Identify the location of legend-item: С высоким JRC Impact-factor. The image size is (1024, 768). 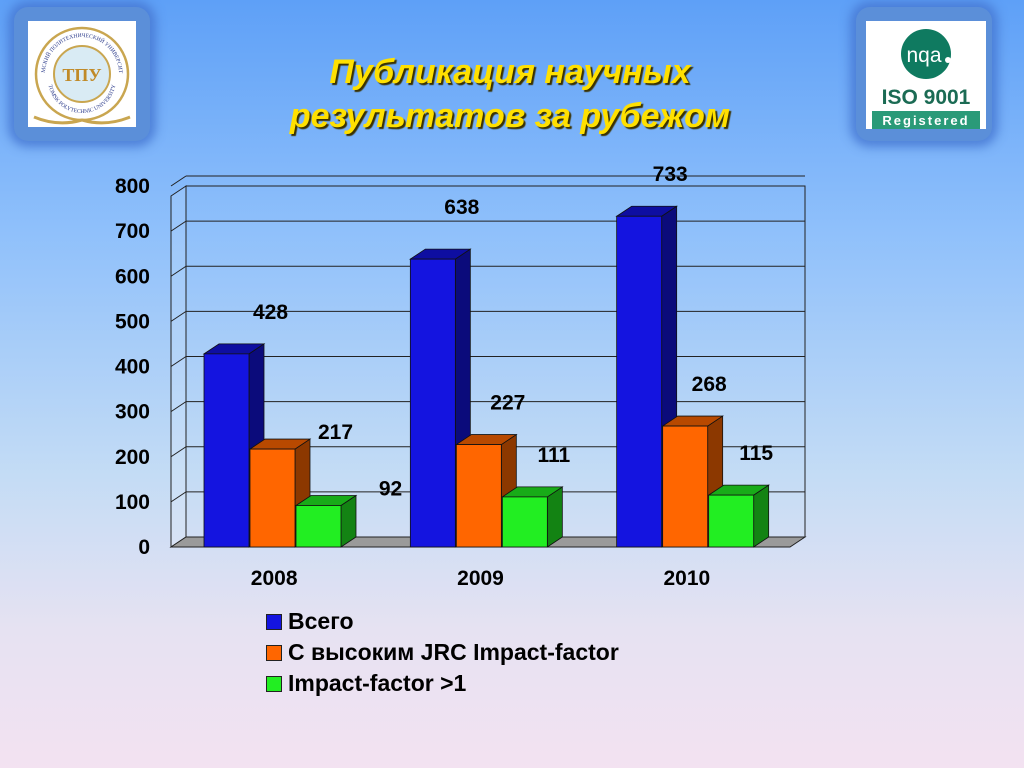
(442, 652).